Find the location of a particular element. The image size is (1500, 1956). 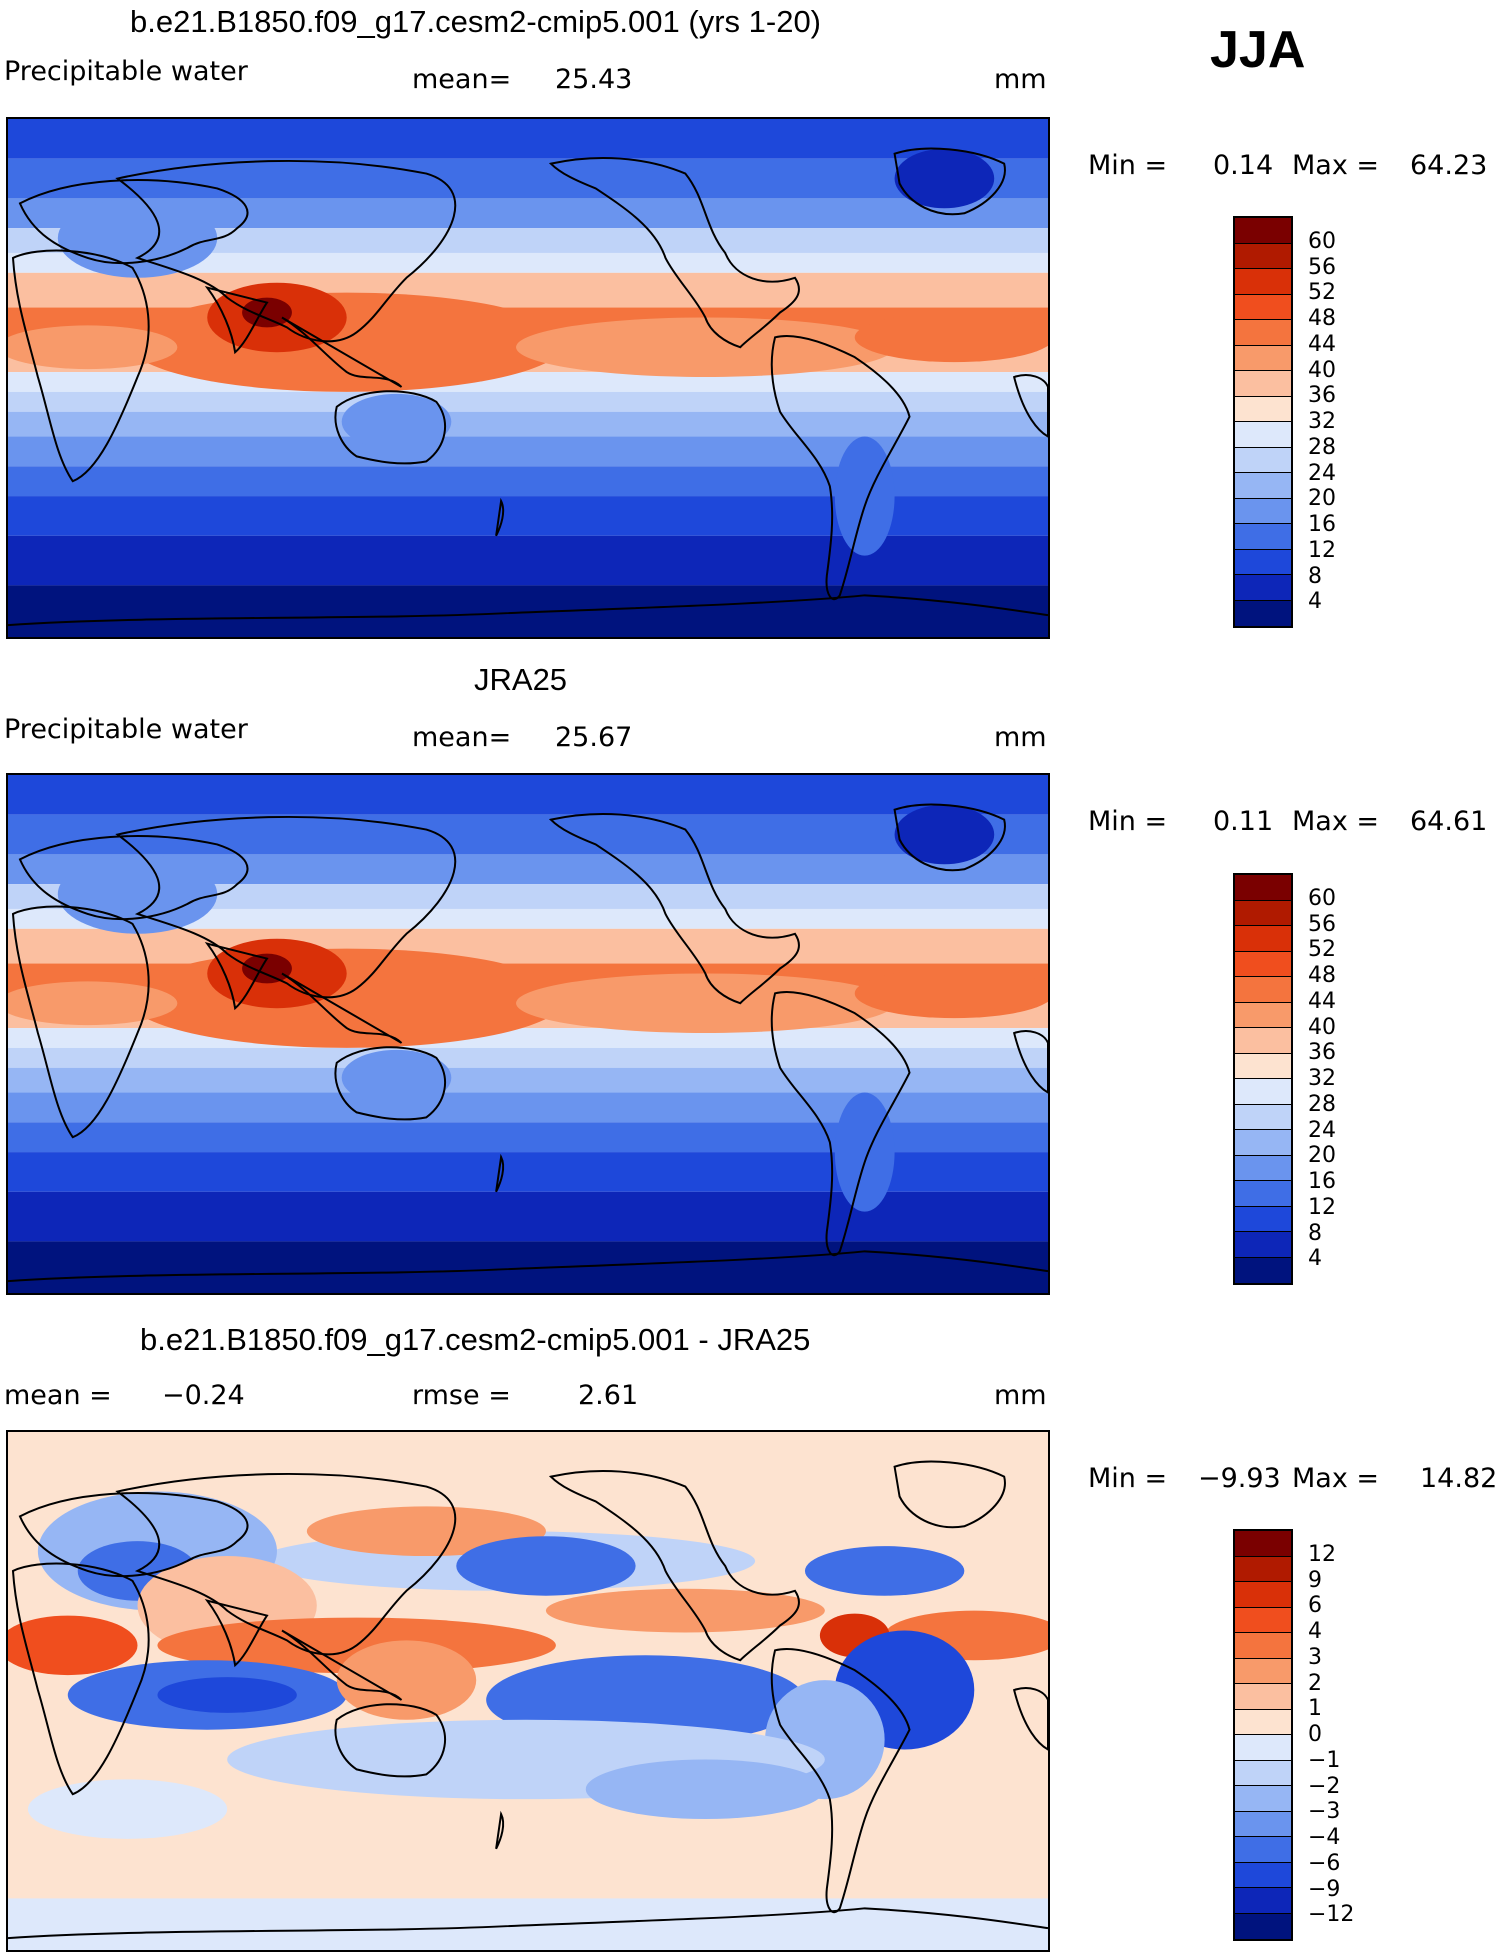

colorbar-tick-label: −6 is located at coordinates (1324, 1863).